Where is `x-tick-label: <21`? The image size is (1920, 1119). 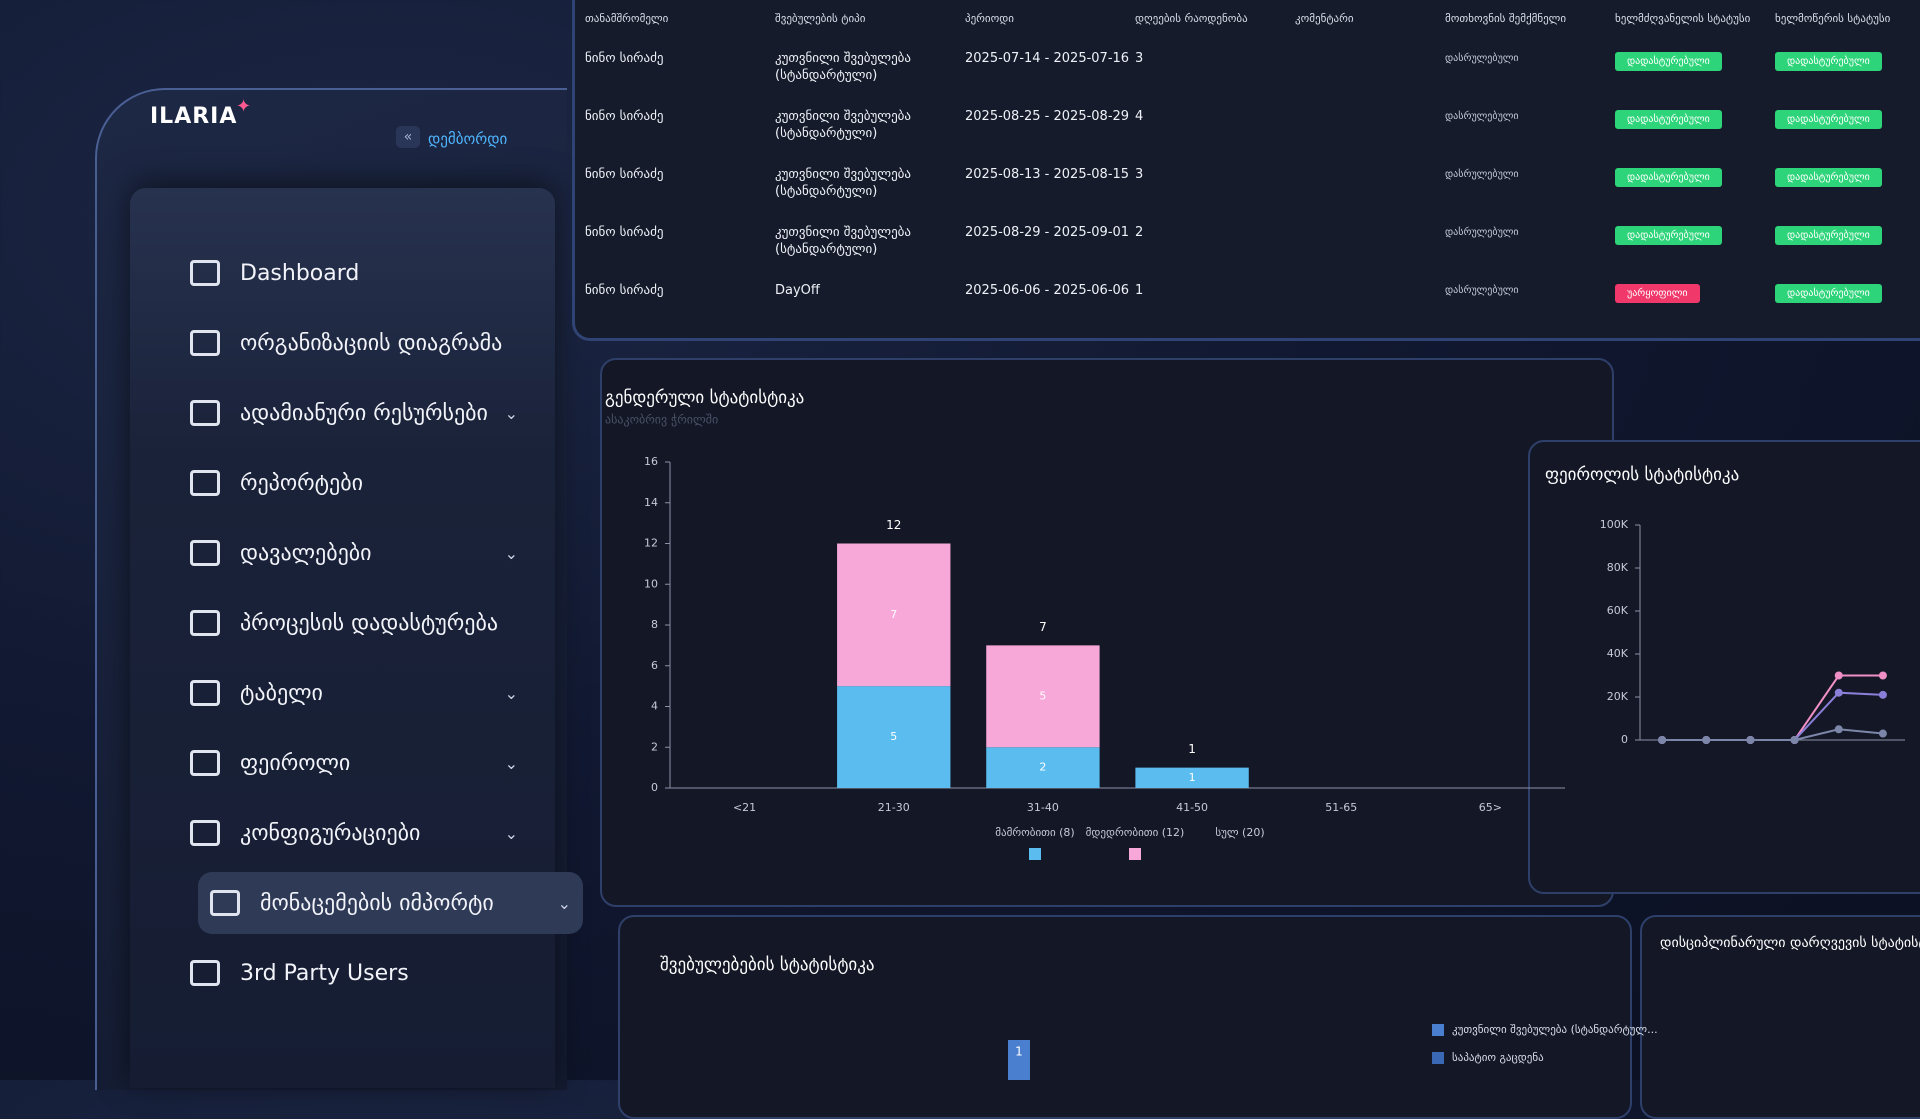
x-tick-label: <21 is located at coordinates (744, 807).